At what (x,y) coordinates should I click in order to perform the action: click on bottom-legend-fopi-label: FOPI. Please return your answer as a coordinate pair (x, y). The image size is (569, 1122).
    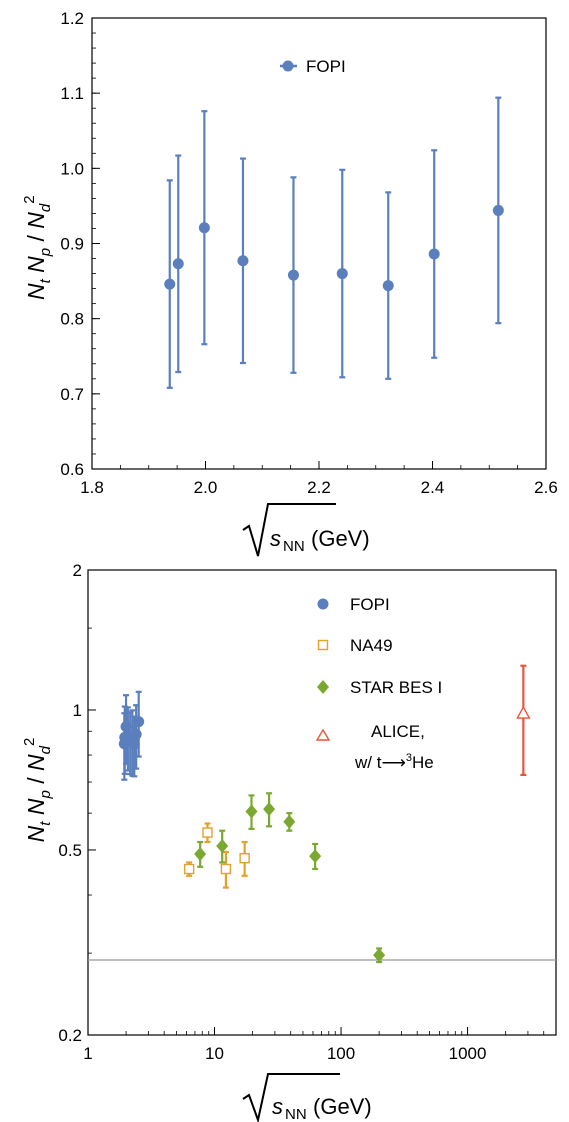
    Looking at the image, I should click on (370, 604).